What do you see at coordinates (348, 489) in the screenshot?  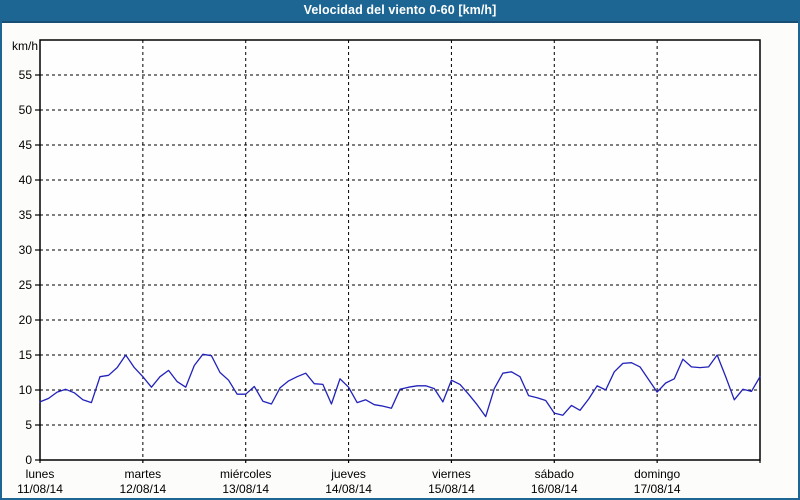 I see `x-day-date: 14/08/14` at bounding box center [348, 489].